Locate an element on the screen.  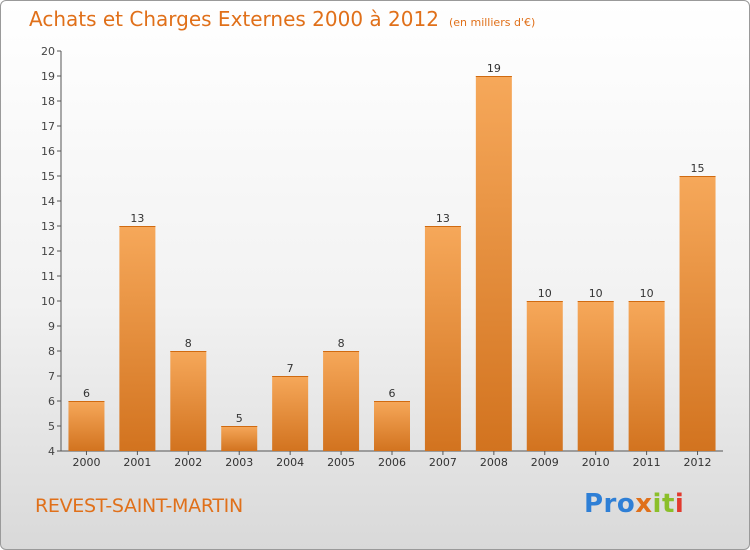
y-tick-label: 14 is located at coordinates (48, 201).